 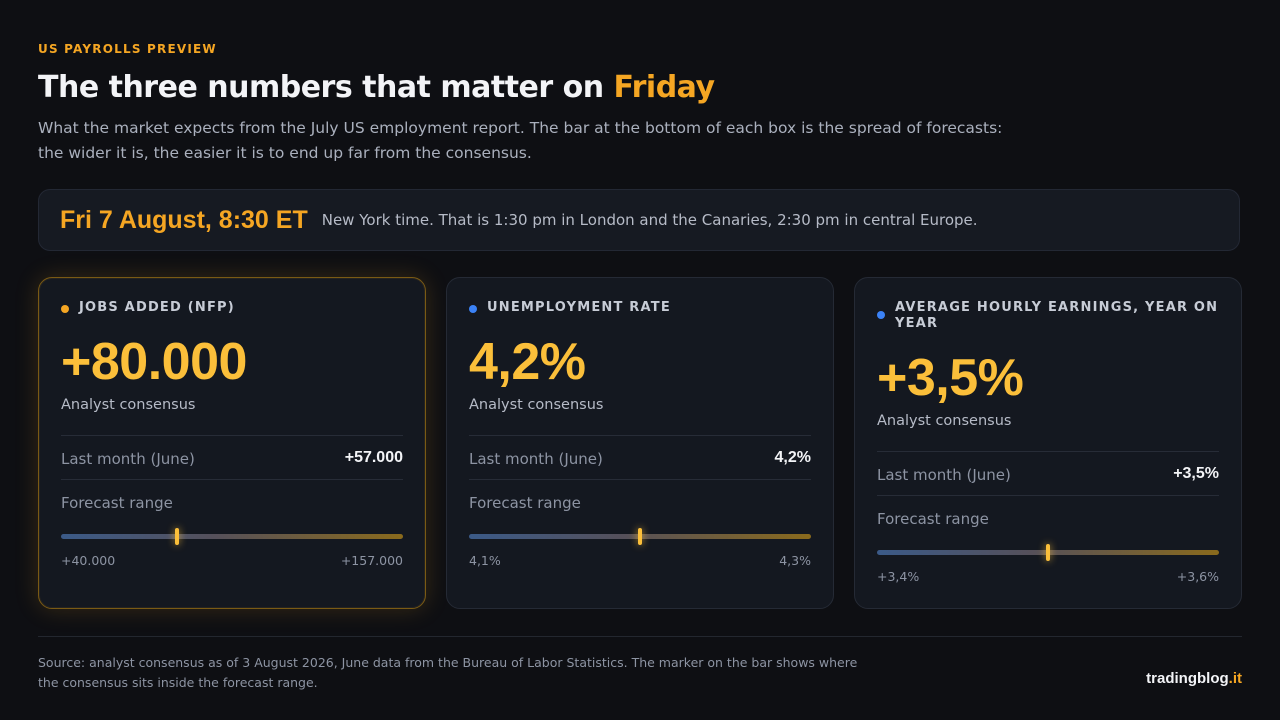 I want to click on last-month-value: 4,2%, so click(x=792, y=457).